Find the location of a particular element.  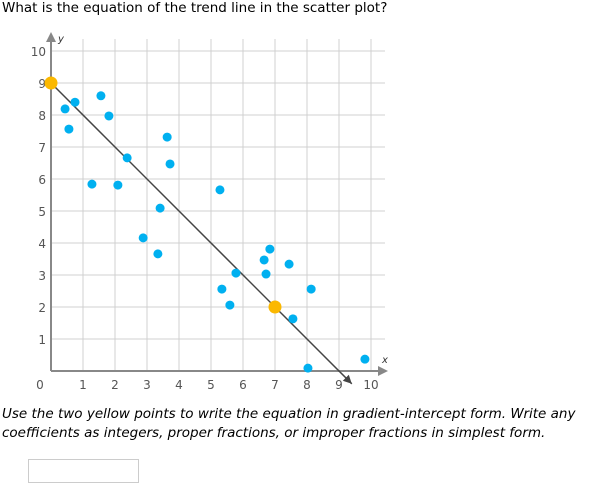

x-tick-label: 2 is located at coordinates (115, 385).